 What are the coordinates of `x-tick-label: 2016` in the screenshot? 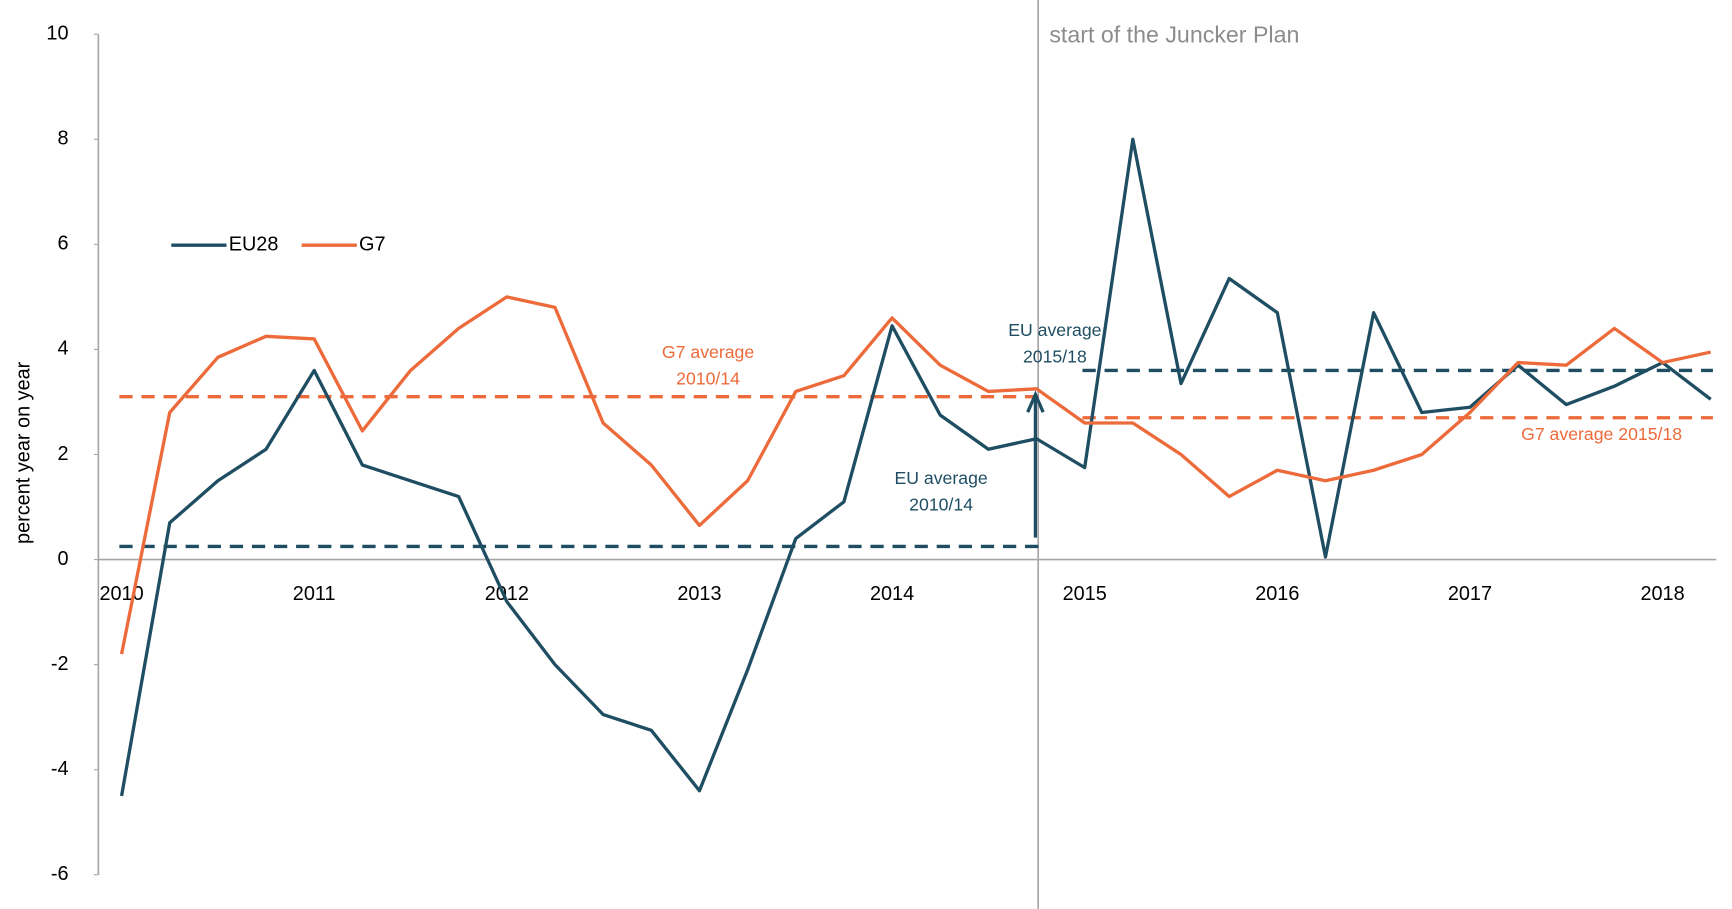 It's located at (1277, 594).